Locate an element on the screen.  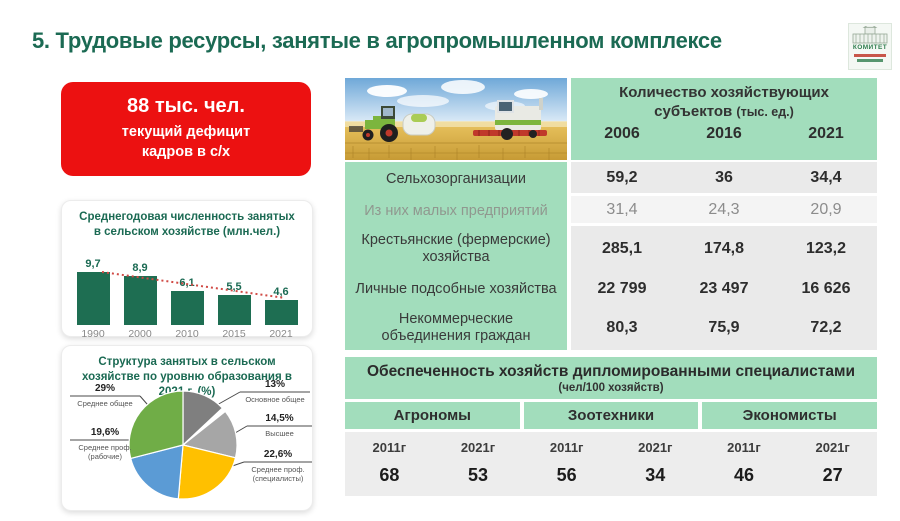
bar-value: 5,5 is located at coordinates (234, 286).